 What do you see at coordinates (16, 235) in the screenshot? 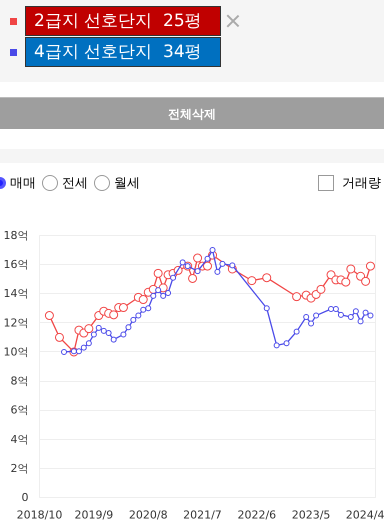
I see `y-tick-label: 18억` at bounding box center [16, 235].